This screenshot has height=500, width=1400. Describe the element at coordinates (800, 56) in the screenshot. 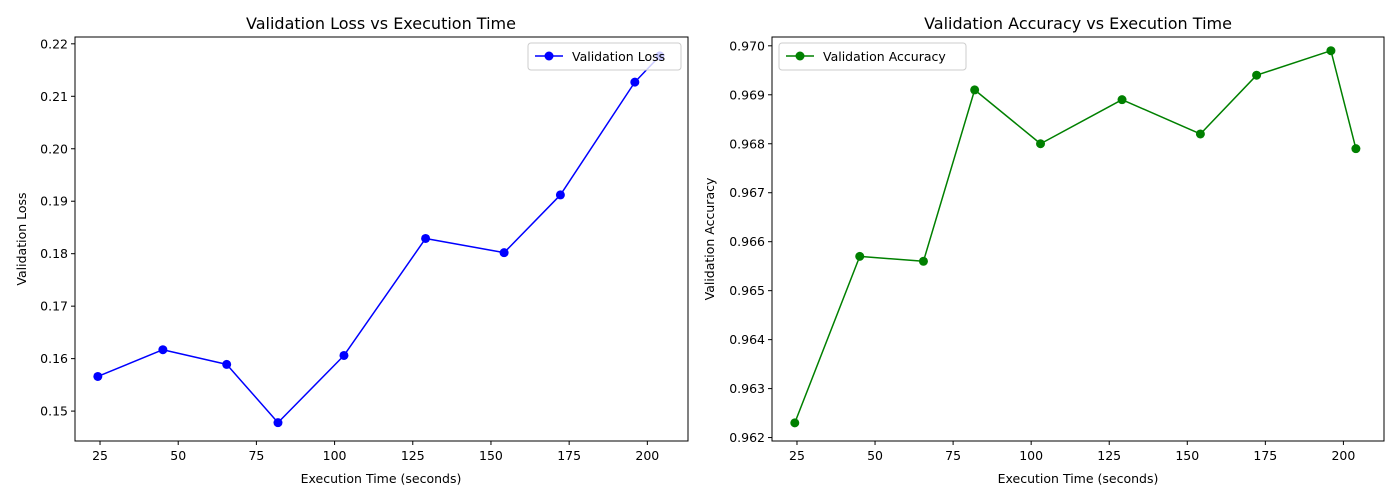

I see `accuracy-legend-marker` at that location.